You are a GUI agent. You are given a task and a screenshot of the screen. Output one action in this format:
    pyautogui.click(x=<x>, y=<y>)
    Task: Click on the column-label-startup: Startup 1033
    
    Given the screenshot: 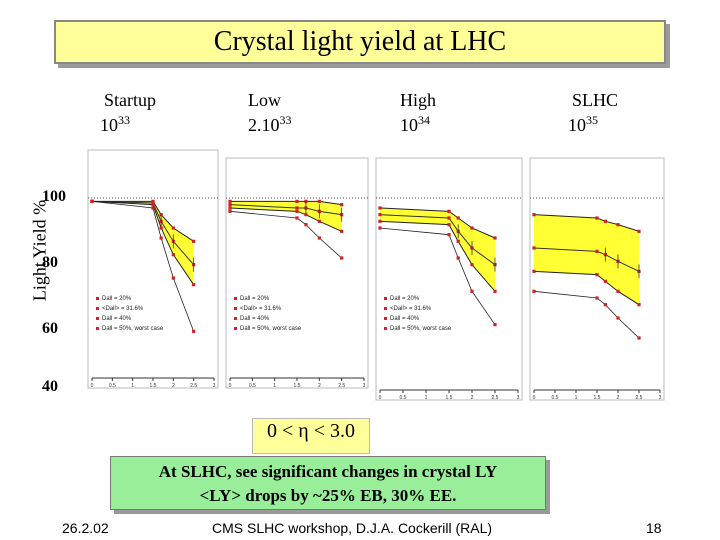 What is the action you would take?
    pyautogui.click(x=128, y=112)
    